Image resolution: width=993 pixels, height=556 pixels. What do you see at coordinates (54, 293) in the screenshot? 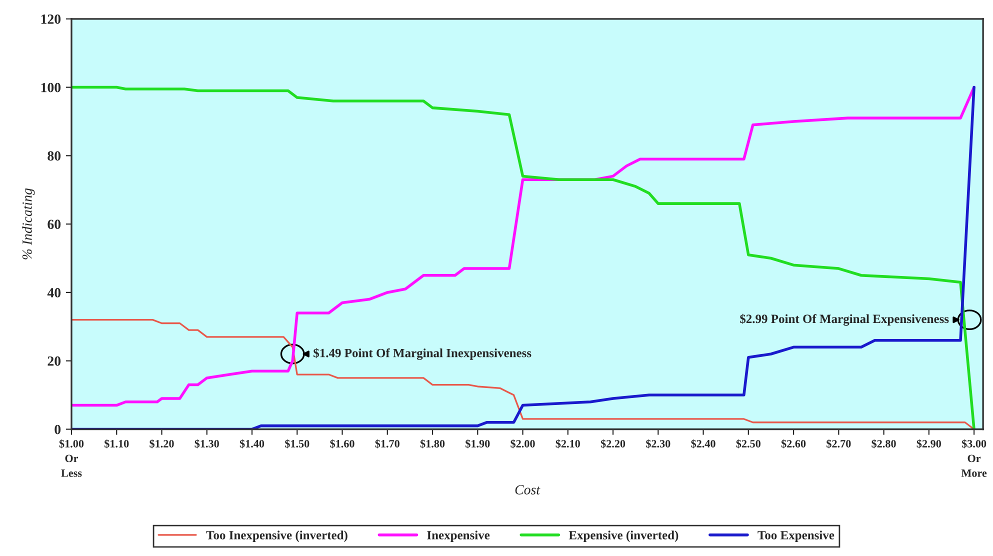
I see `y-tick-label: 40` at bounding box center [54, 293].